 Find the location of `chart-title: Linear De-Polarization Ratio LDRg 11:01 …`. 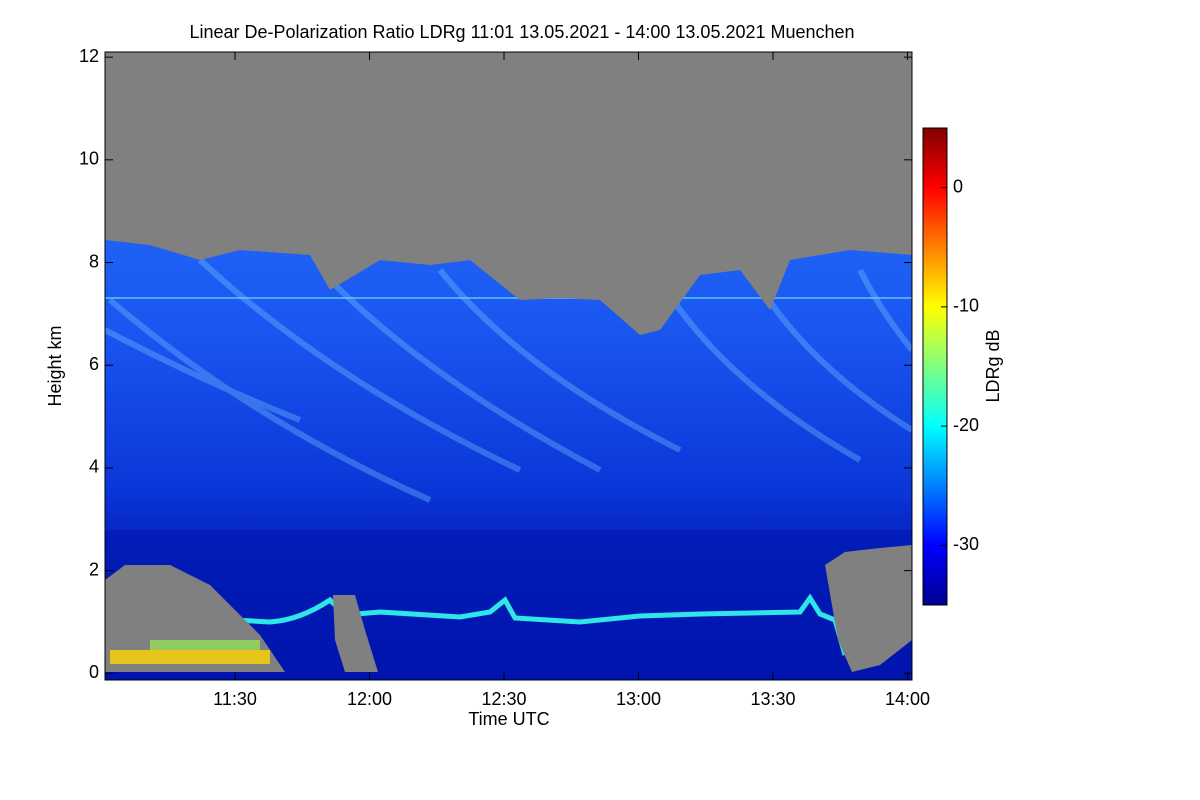

chart-title: Linear De-Polarization Ratio LDRg 11:01 … is located at coordinates (521, 32).